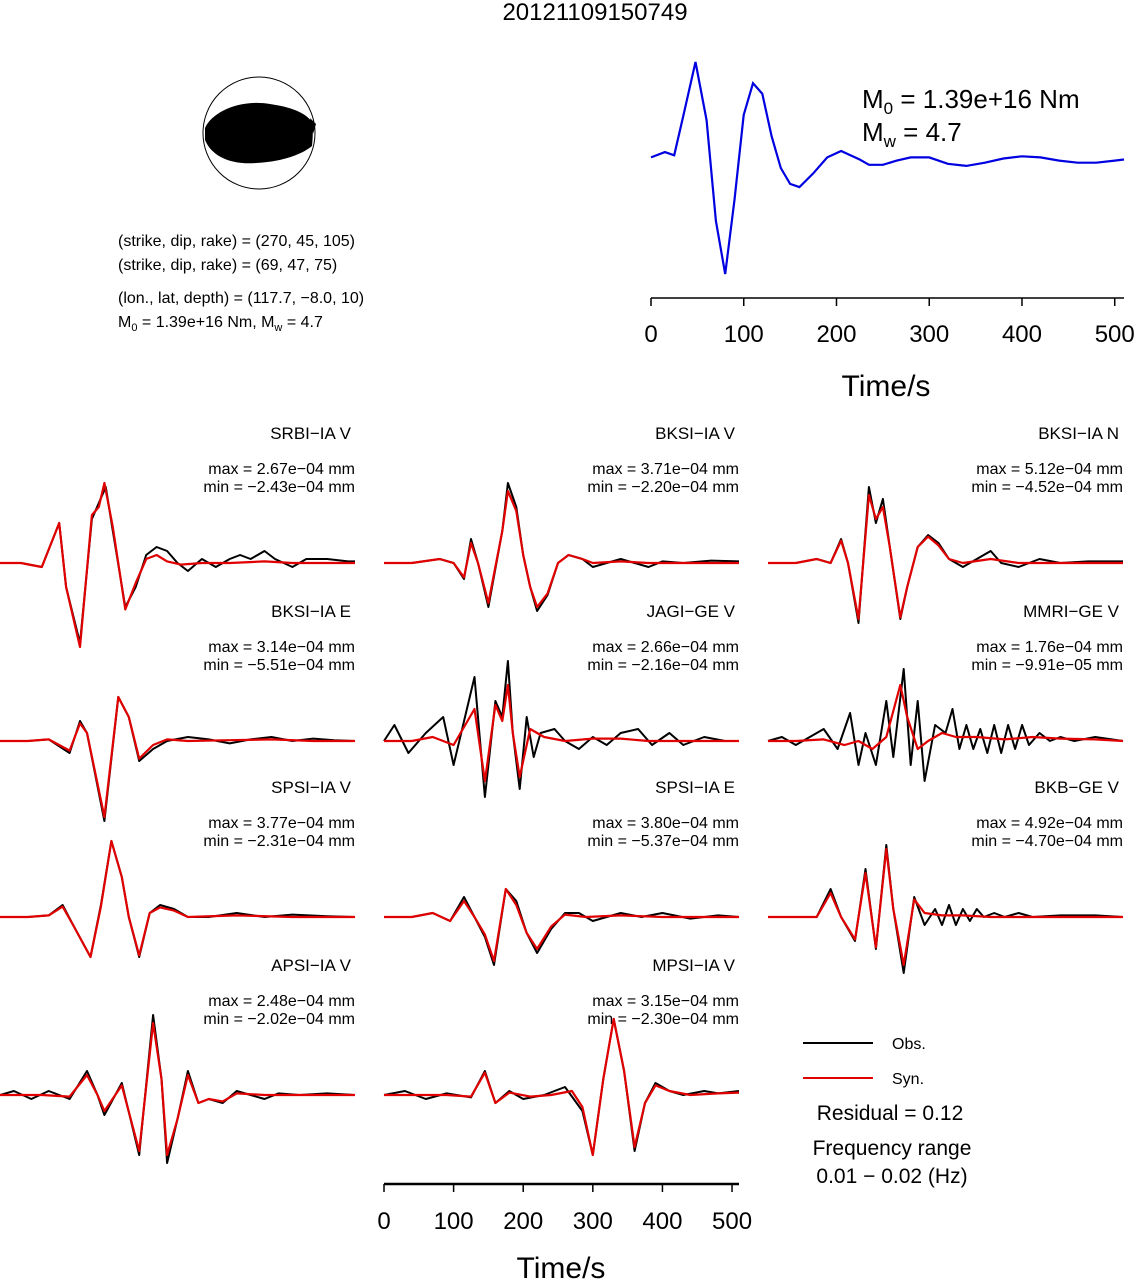  Describe the element at coordinates (663, 665) in the screenshot. I see `min-amplitude-label: min = −2.16e−04 mm` at that location.